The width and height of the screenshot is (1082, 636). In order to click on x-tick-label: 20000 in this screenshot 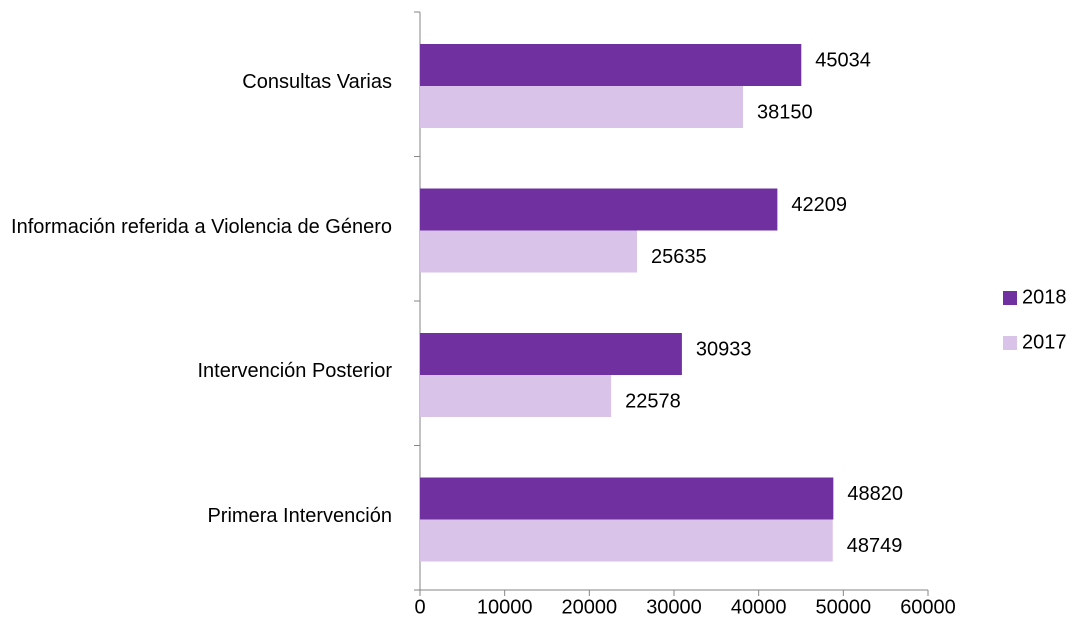, I will do `click(590, 607)`.